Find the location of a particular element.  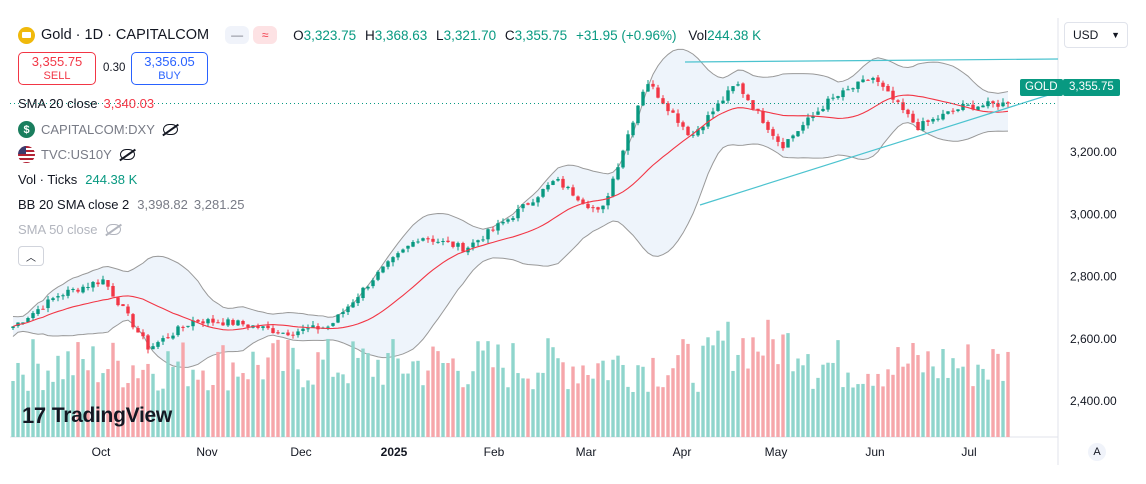

currency-select: USD ▼ is located at coordinates (1096, 35).